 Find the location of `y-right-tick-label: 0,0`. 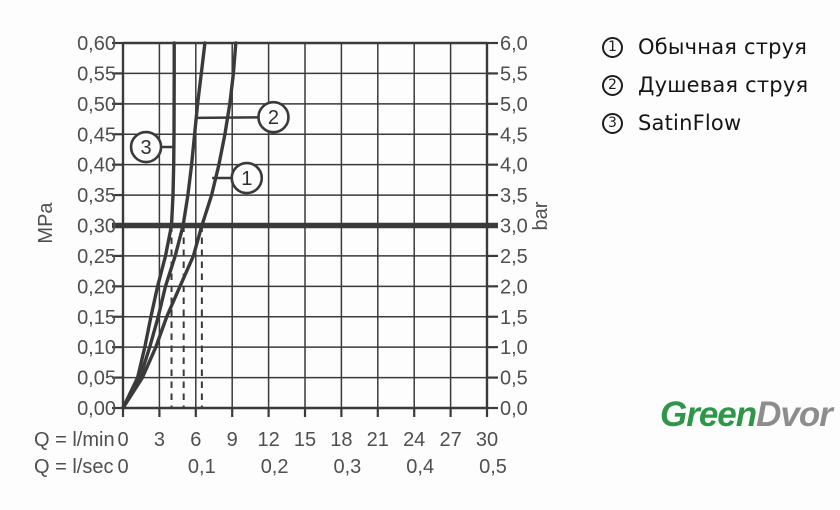

y-right-tick-label: 0,0 is located at coordinates (514, 409).